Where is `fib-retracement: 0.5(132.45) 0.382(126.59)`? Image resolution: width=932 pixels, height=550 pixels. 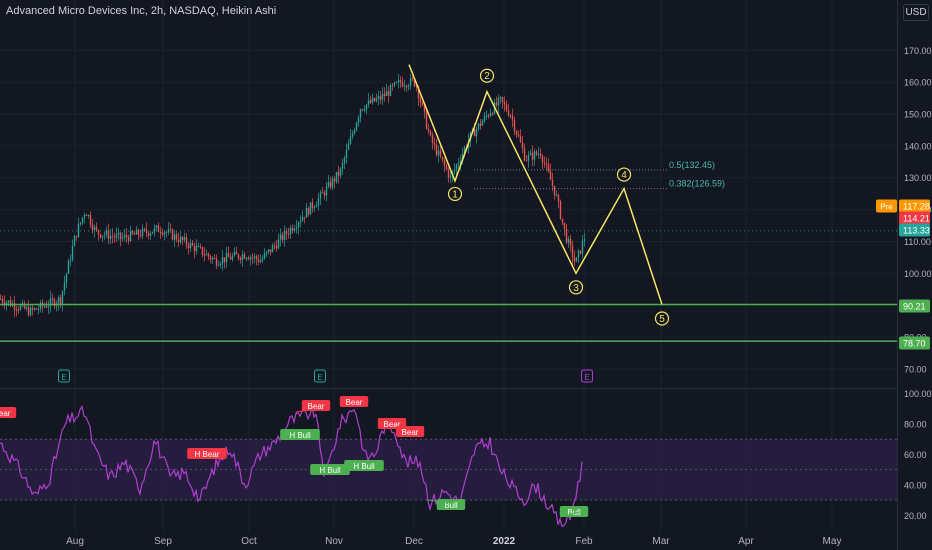 fib-retracement: 0.5(132.45) 0.382(126.59) is located at coordinates (599, 175).